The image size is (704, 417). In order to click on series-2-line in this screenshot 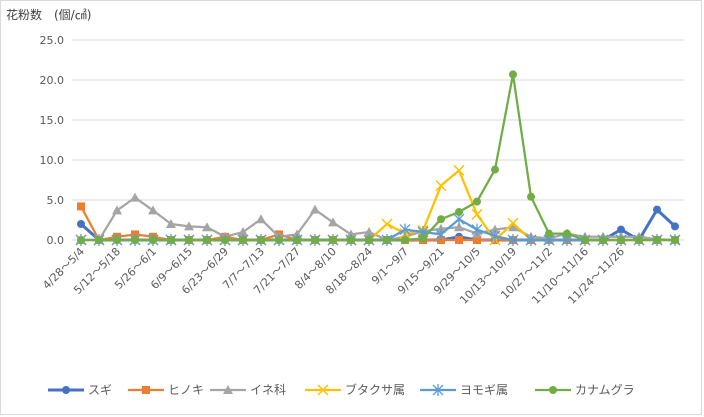, I will do `click(378, 219)`.